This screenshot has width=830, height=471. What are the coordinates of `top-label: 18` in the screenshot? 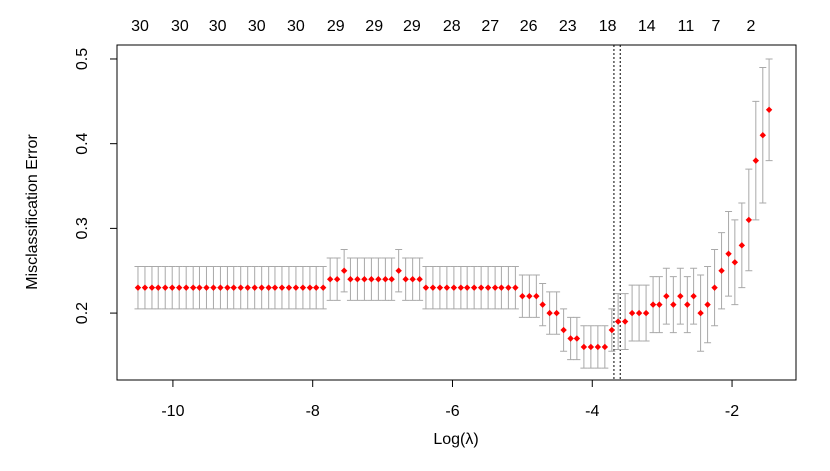 It's located at (608, 26).